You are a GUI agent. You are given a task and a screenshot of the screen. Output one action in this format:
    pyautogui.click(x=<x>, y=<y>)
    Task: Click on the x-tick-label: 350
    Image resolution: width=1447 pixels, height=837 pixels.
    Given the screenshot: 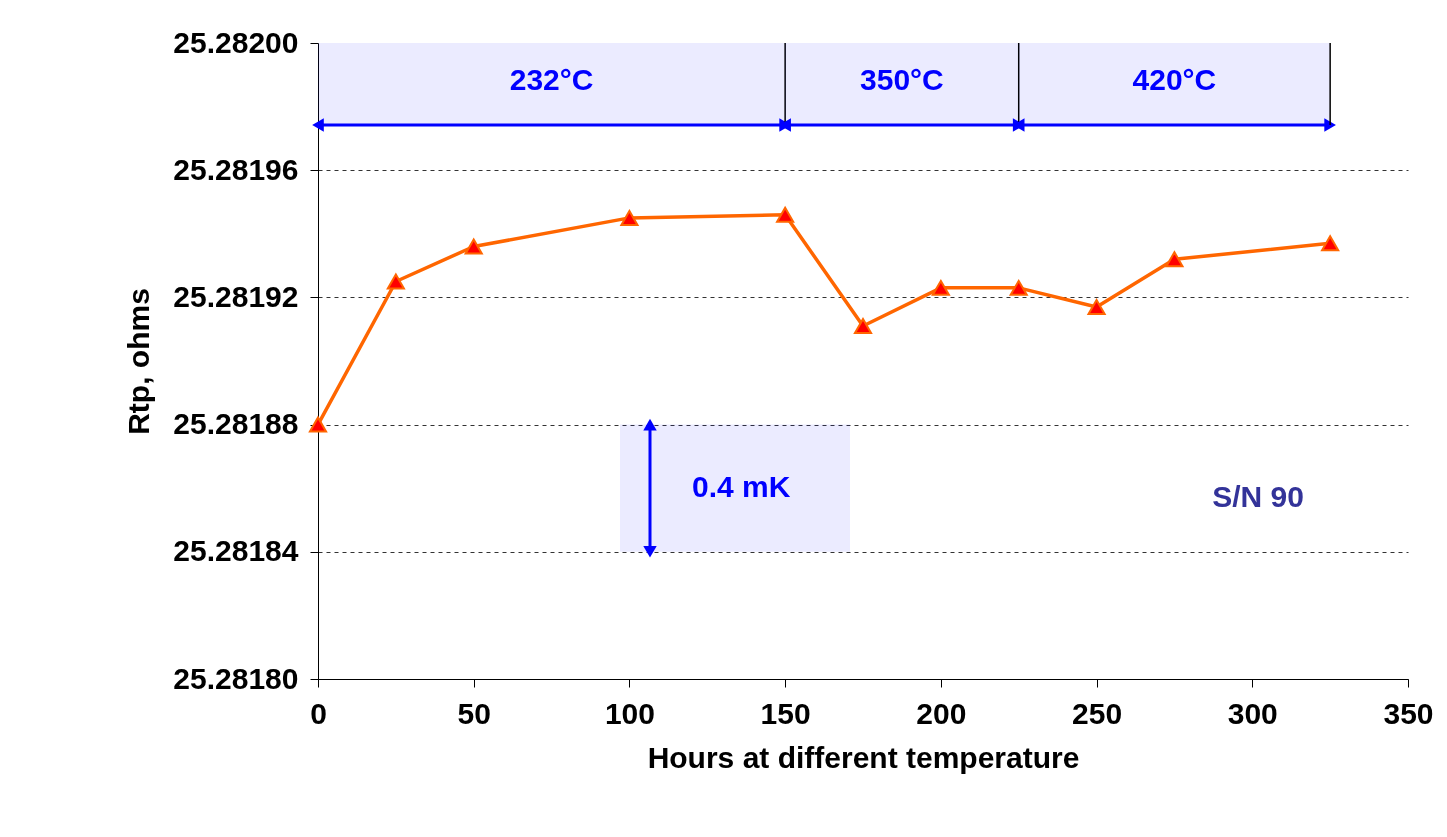 What is the action you would take?
    pyautogui.click(x=1408, y=713)
    